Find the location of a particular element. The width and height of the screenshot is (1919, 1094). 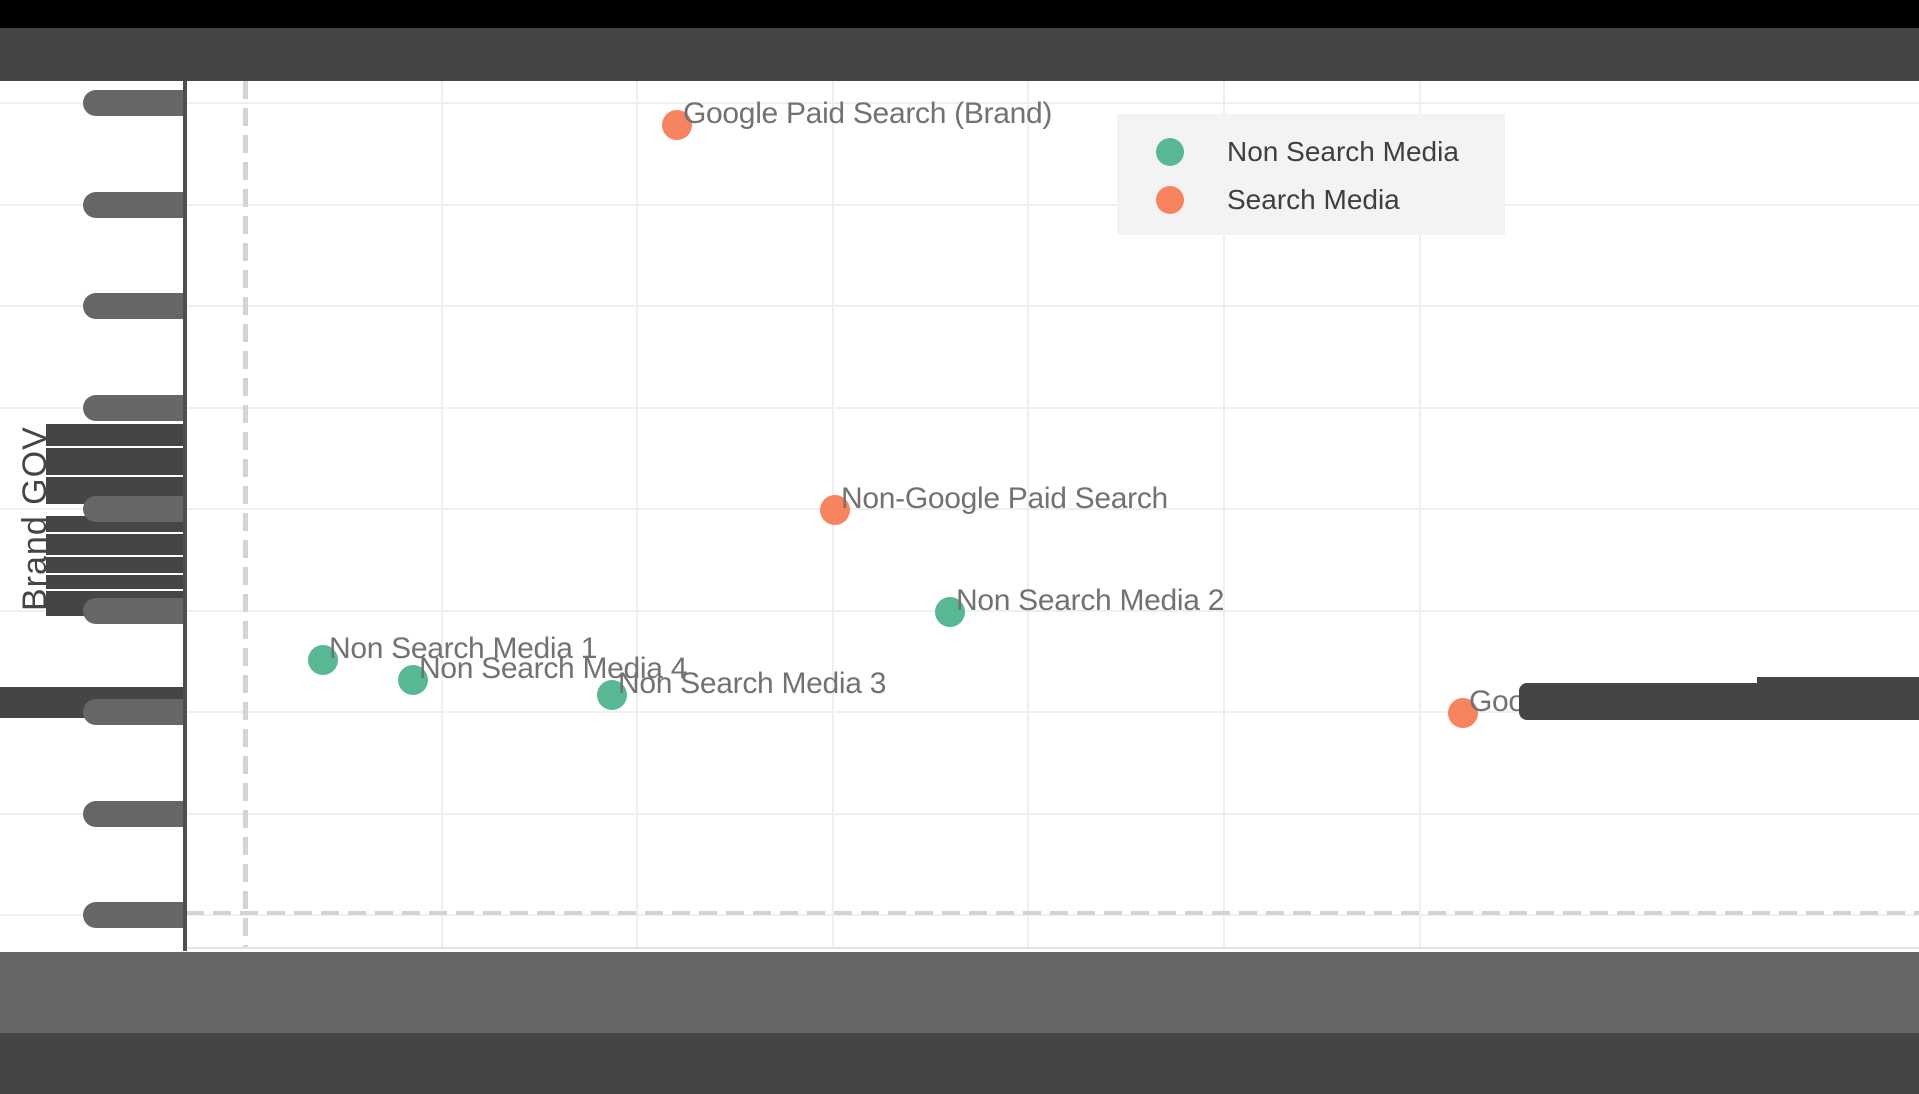

point-non-google-paid-search is located at coordinates (835, 510).